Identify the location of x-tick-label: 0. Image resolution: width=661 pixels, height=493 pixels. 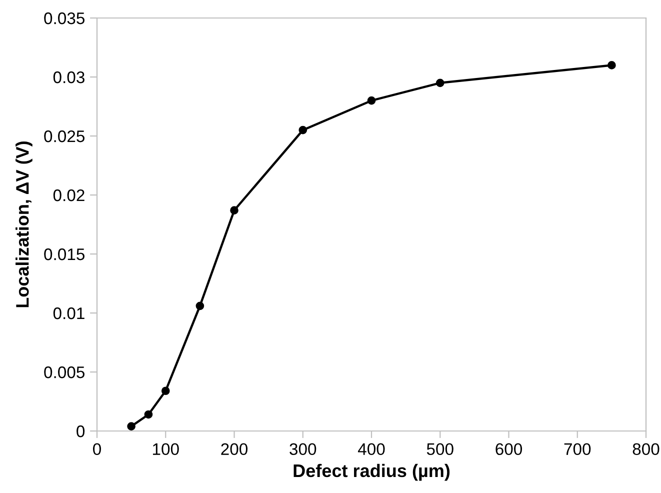
(97, 449).